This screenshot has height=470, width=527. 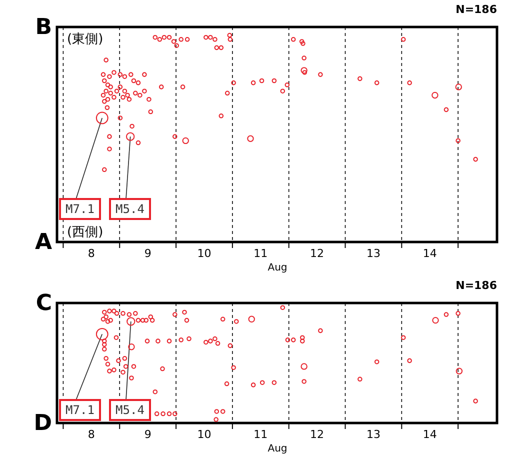 I want to click on text: C, so click(x=44, y=303).